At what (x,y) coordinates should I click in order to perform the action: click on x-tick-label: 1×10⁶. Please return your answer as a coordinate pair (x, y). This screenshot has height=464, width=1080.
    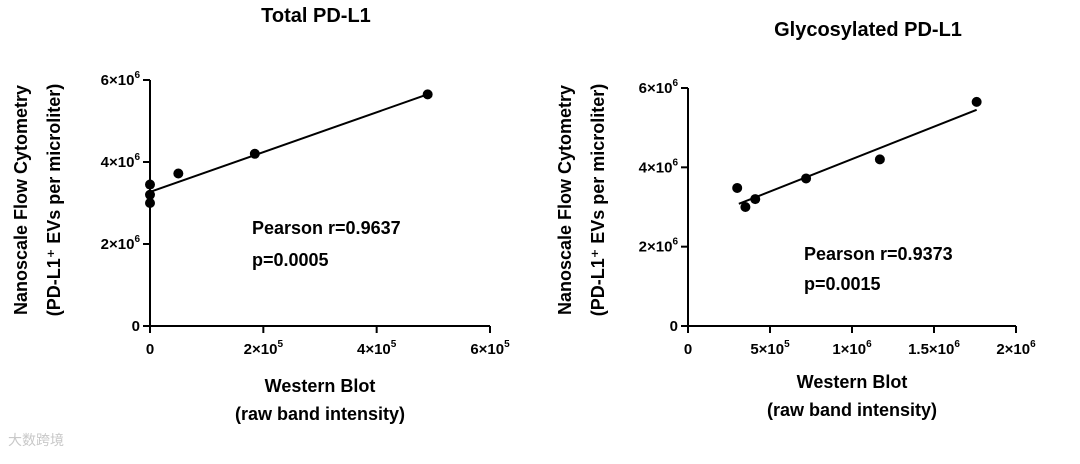
    Looking at the image, I should click on (852, 348).